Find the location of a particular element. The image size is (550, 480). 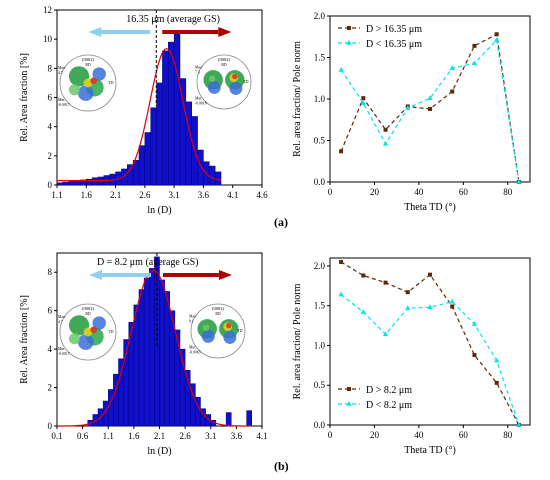

a-line-ylabel: Rel. area fraction/ Pole norm is located at coordinates (297, 99).